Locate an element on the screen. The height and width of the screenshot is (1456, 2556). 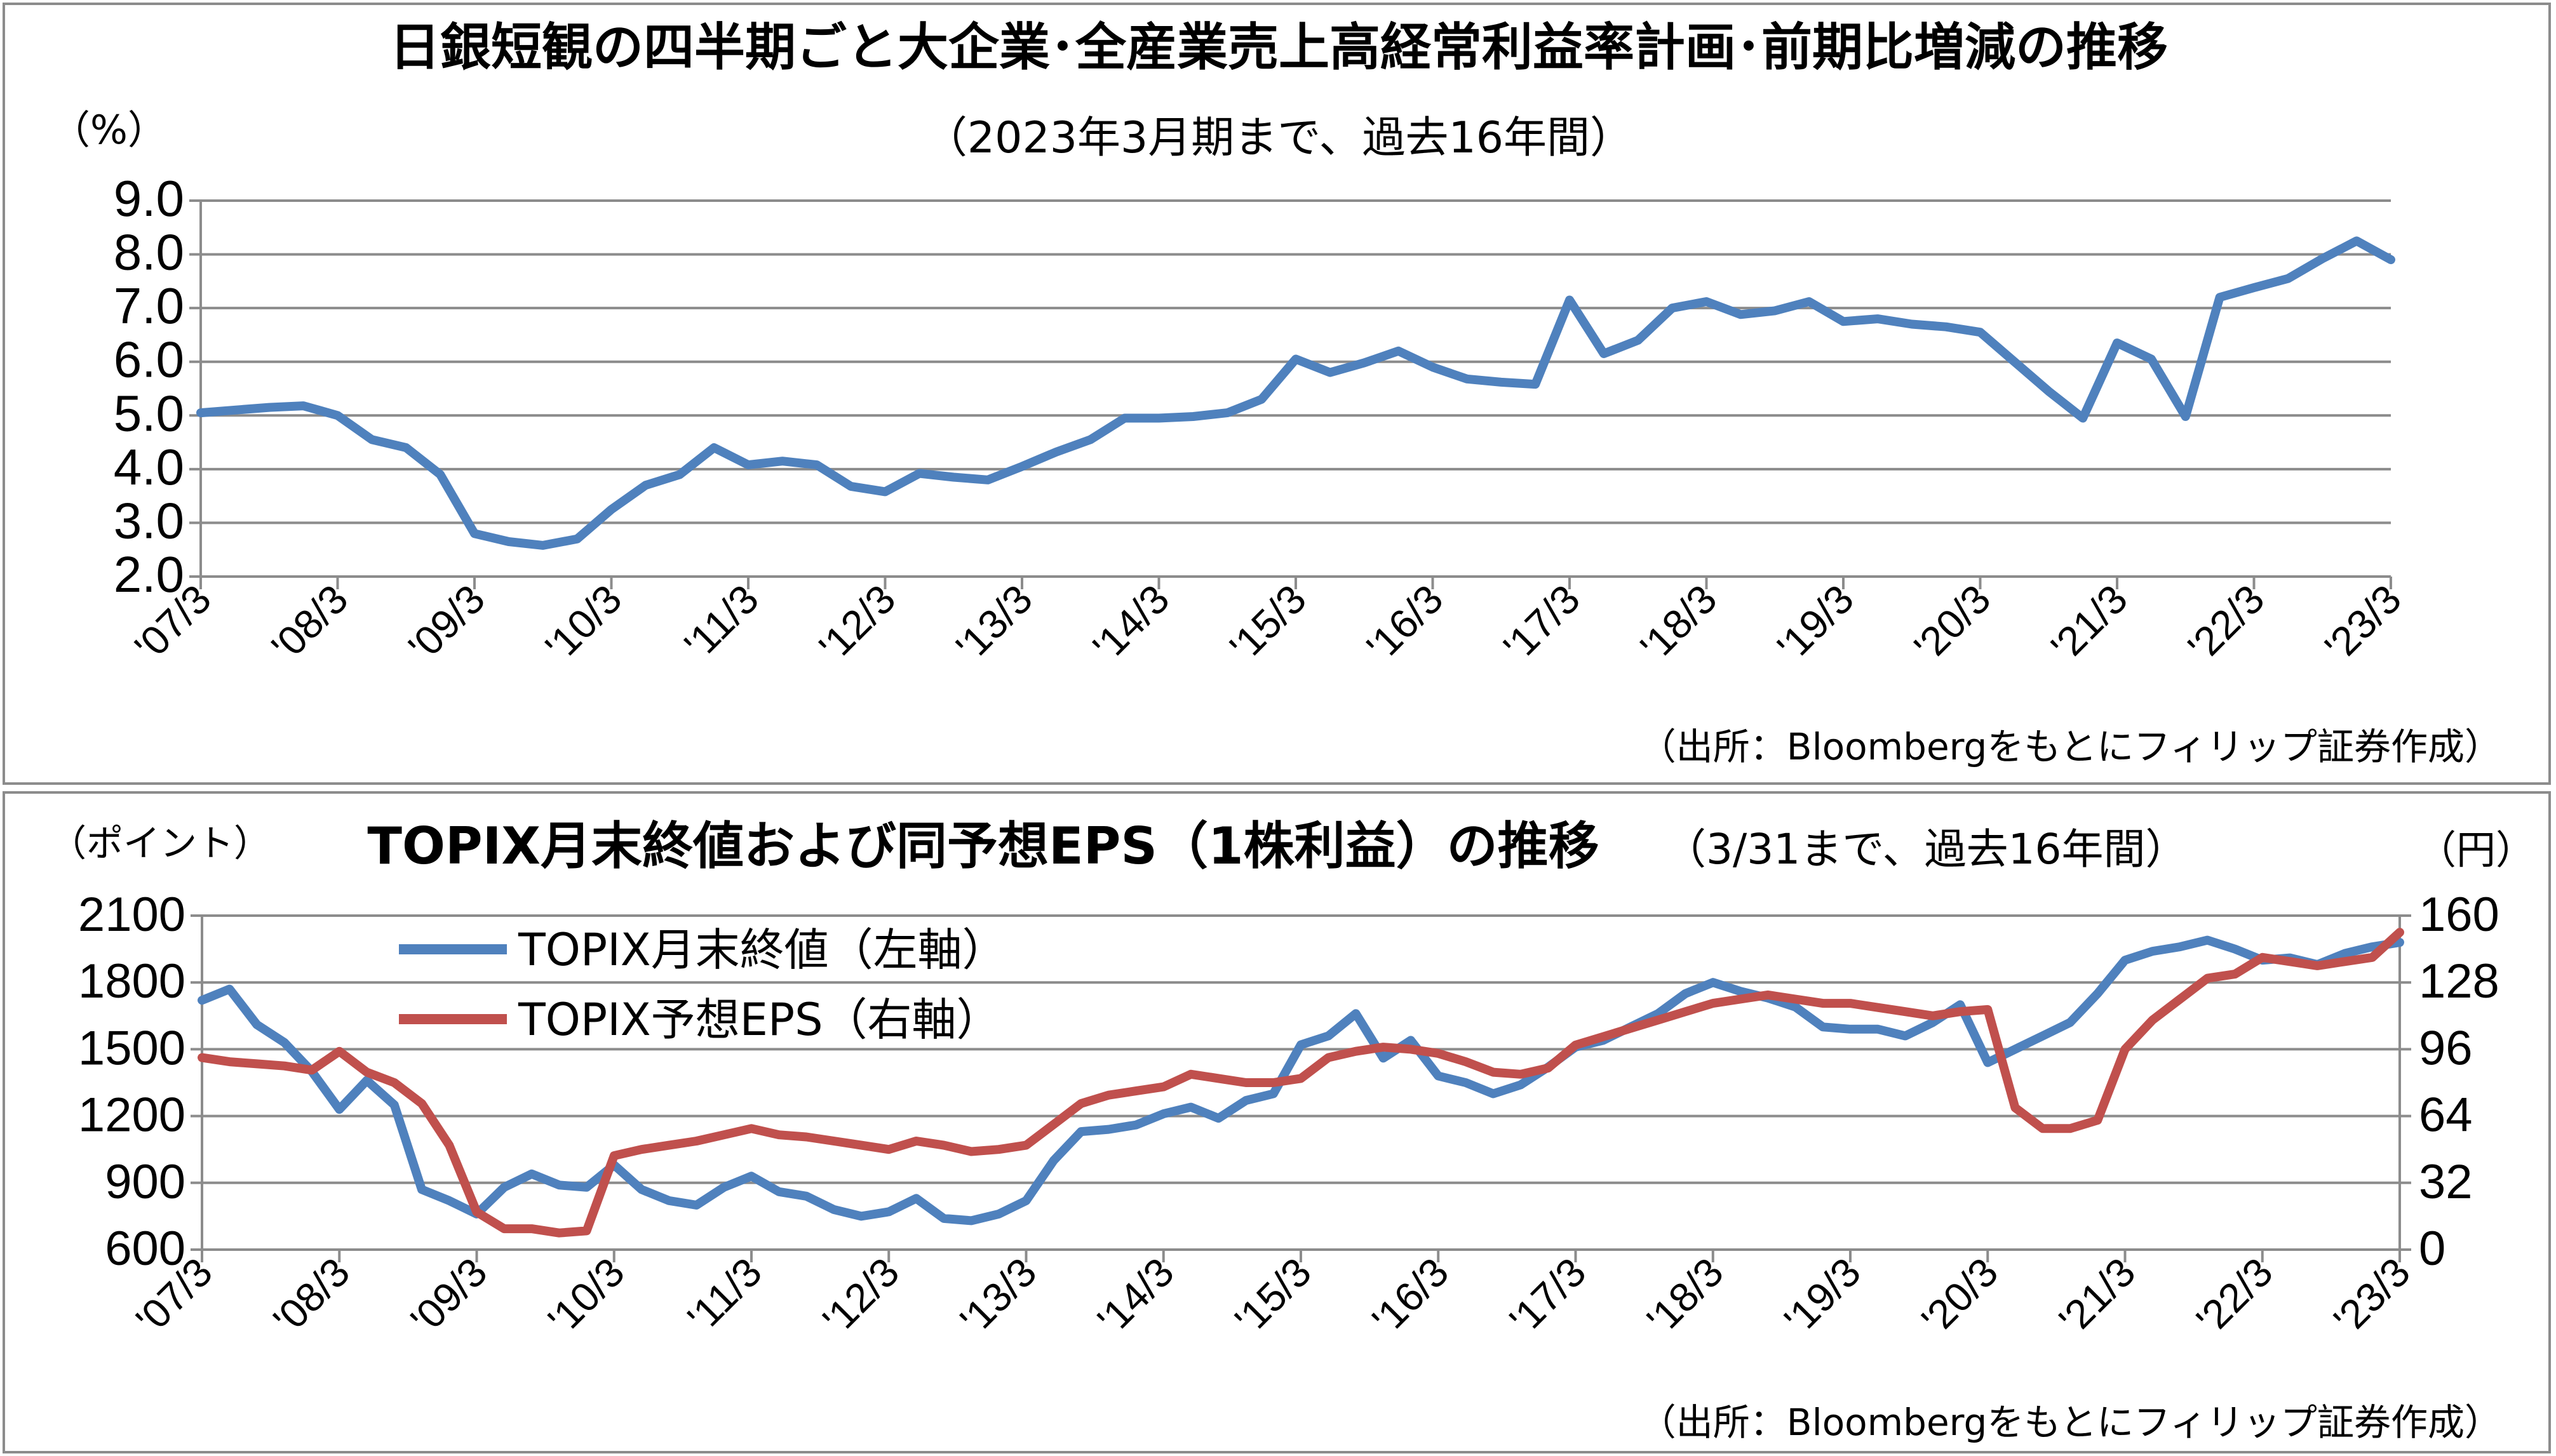
y-tick-label: 8.0 is located at coordinates (149, 253).